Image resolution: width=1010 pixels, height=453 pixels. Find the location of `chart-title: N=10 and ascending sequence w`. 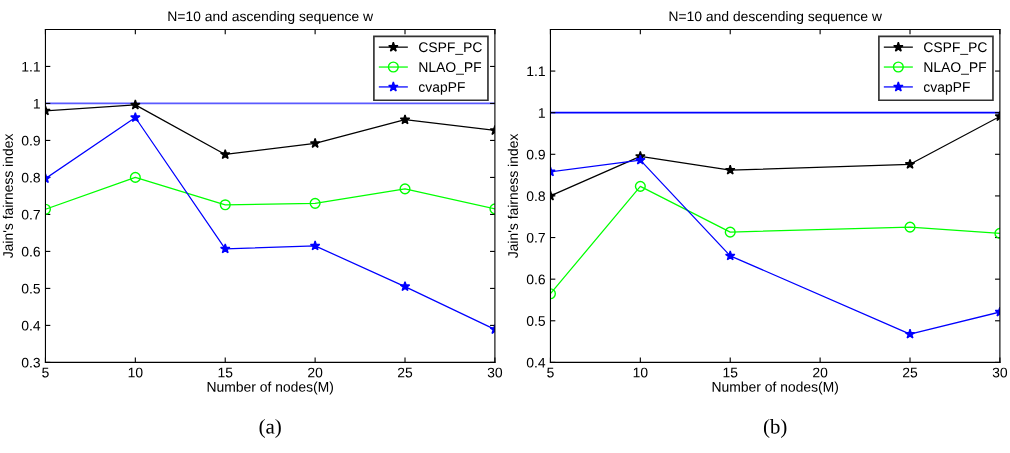

chart-title: N=10 and ascending sequence w is located at coordinates (271, 17).